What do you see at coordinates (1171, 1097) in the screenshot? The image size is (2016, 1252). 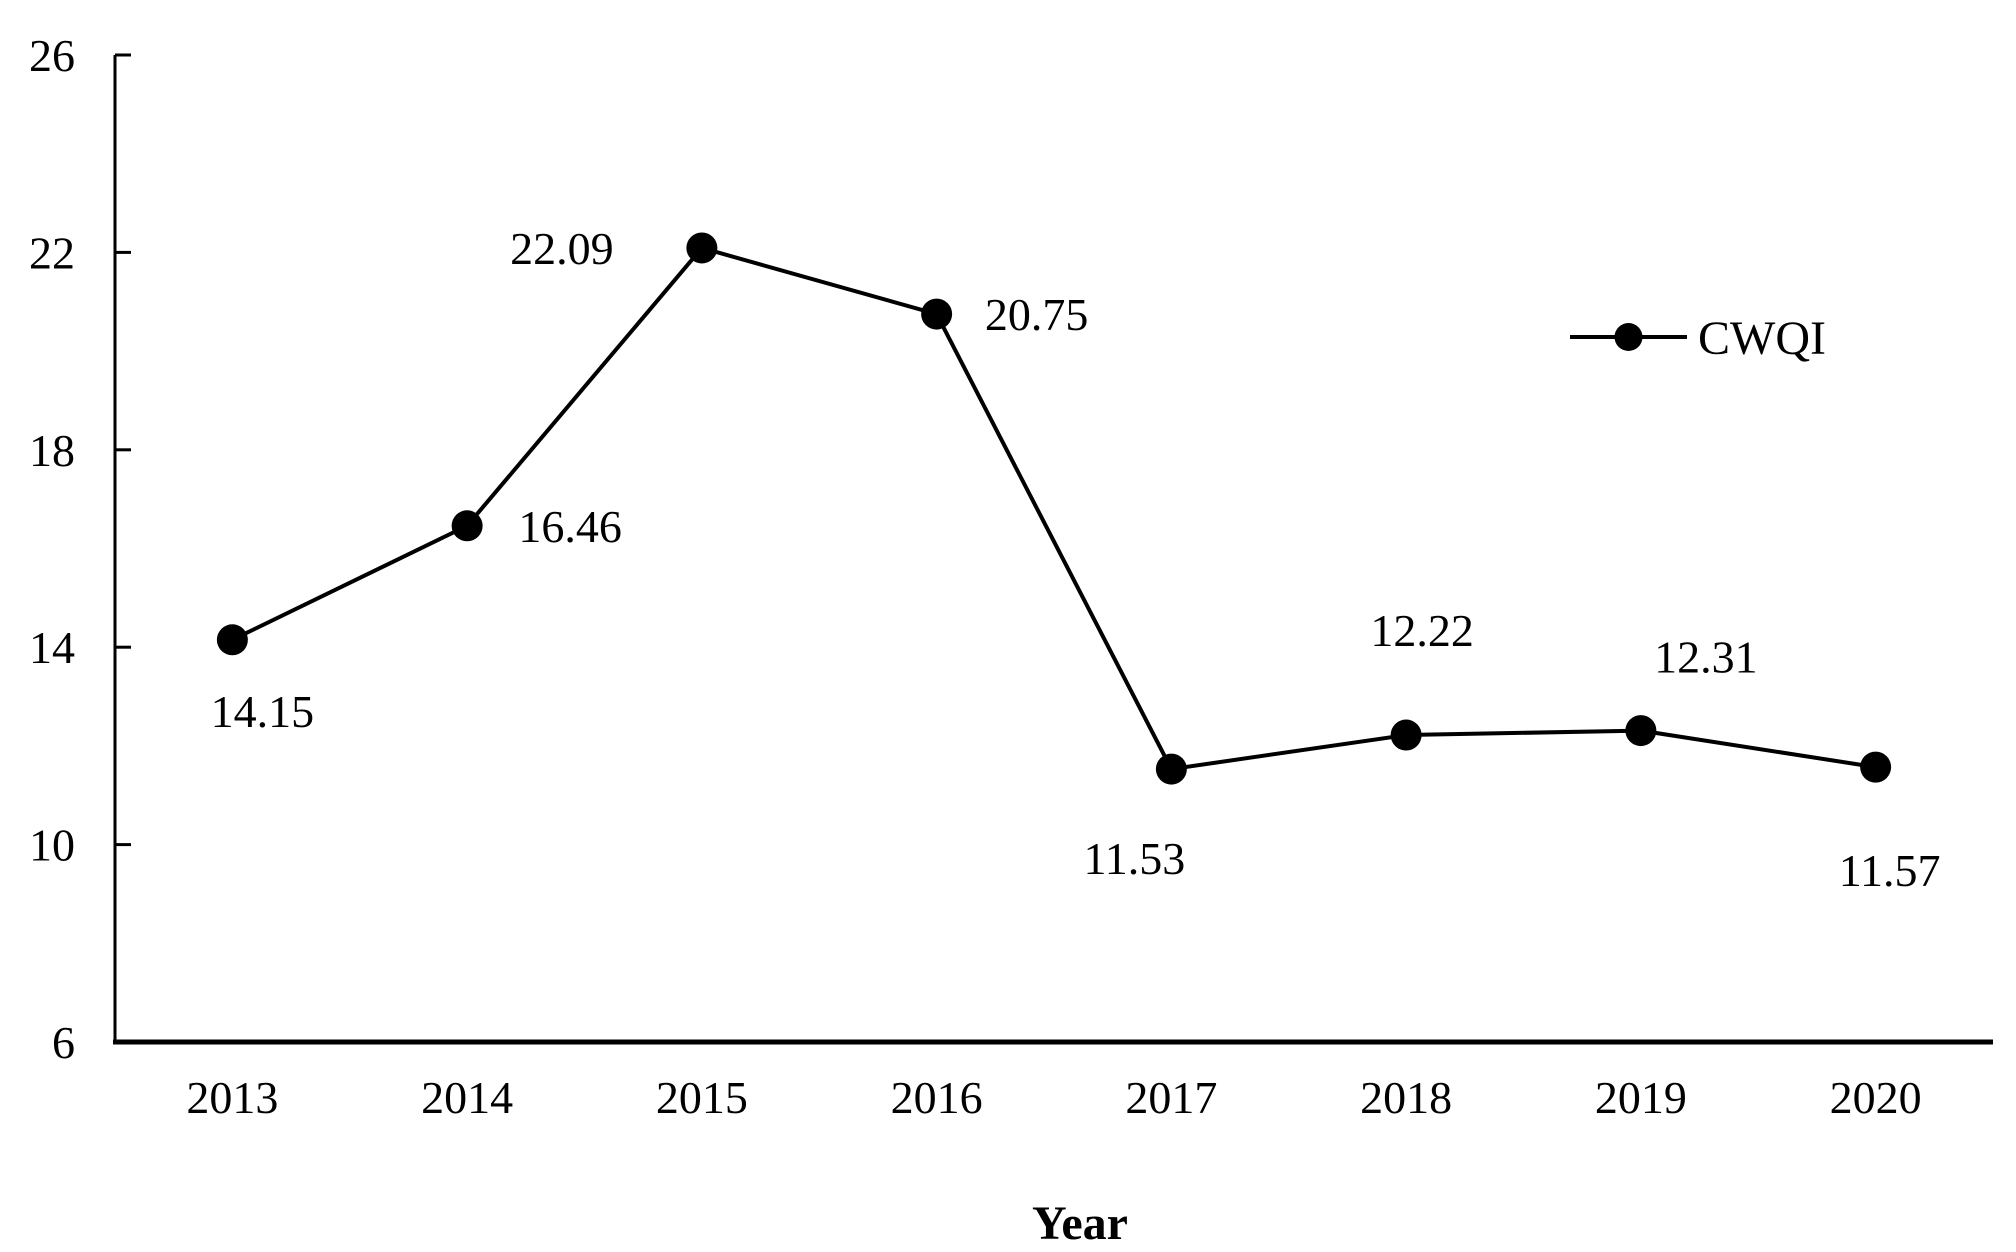 I see `x-tick-label: 2017` at bounding box center [1171, 1097].